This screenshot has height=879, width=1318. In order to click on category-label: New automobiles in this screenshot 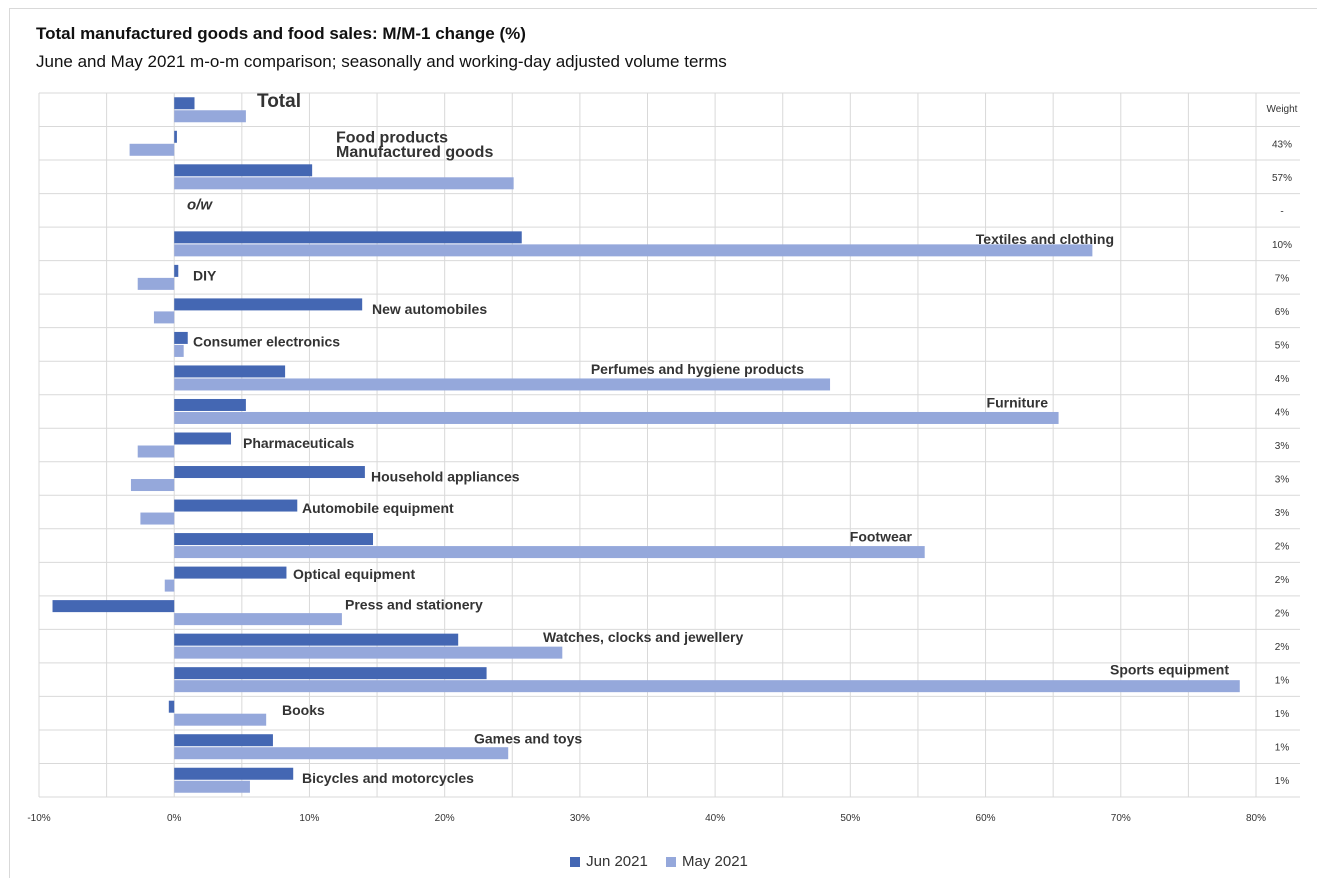, I will do `click(429, 309)`.